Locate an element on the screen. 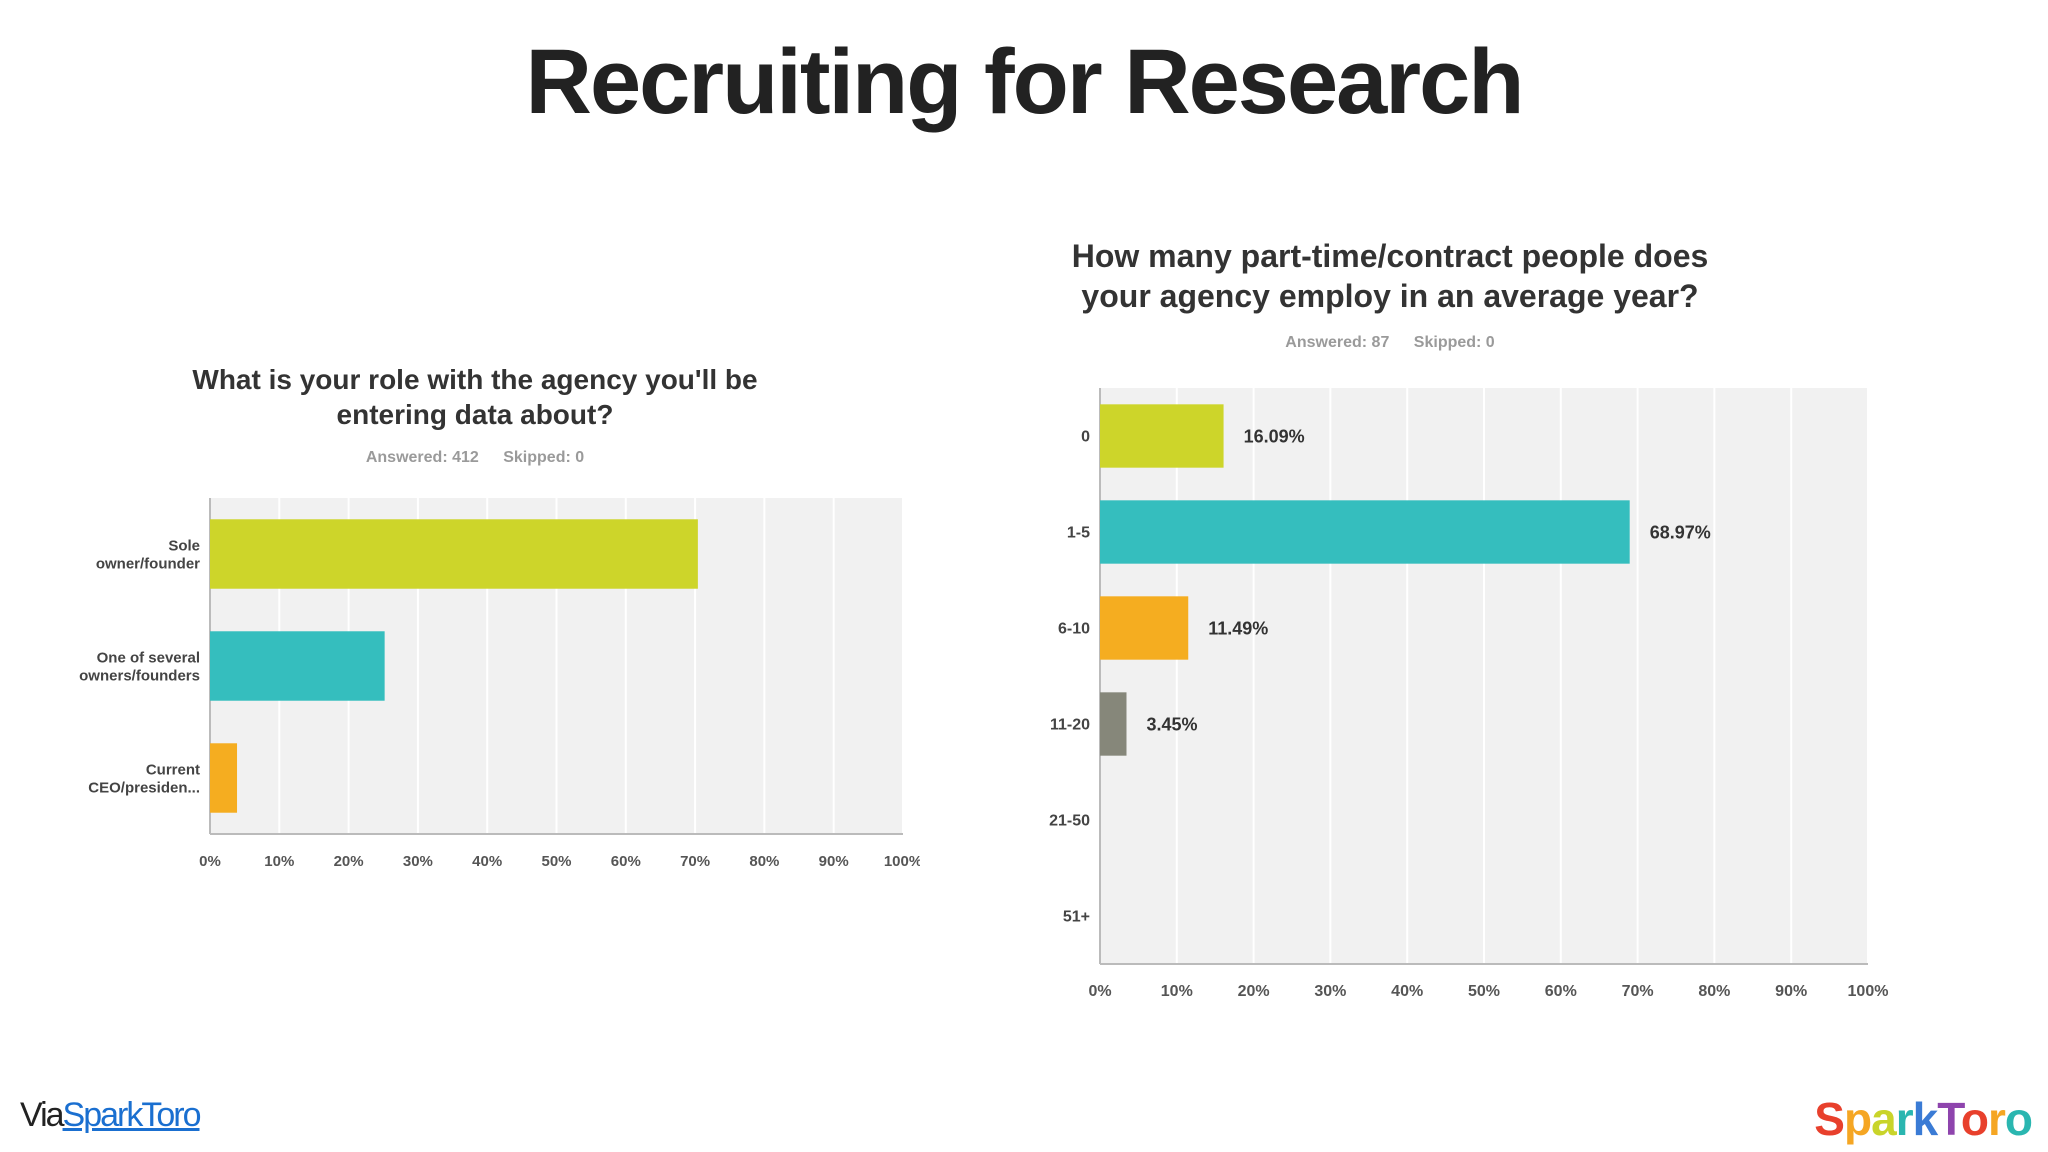 The height and width of the screenshot is (1152, 2048). category-label: Sole is located at coordinates (184, 545).